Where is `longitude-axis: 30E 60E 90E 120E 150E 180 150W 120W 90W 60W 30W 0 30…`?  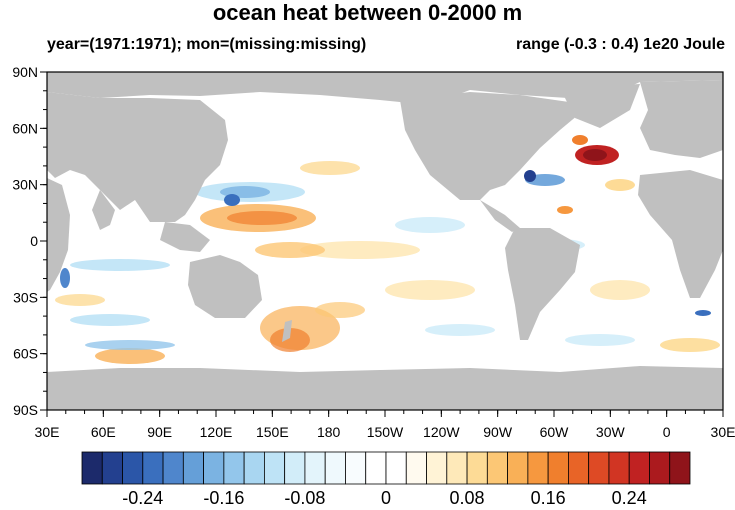
longitude-axis: 30E 60E 90E 120E 150E 180 150W 120W 90W 60W 30W 0 30… is located at coordinates (385, 425).